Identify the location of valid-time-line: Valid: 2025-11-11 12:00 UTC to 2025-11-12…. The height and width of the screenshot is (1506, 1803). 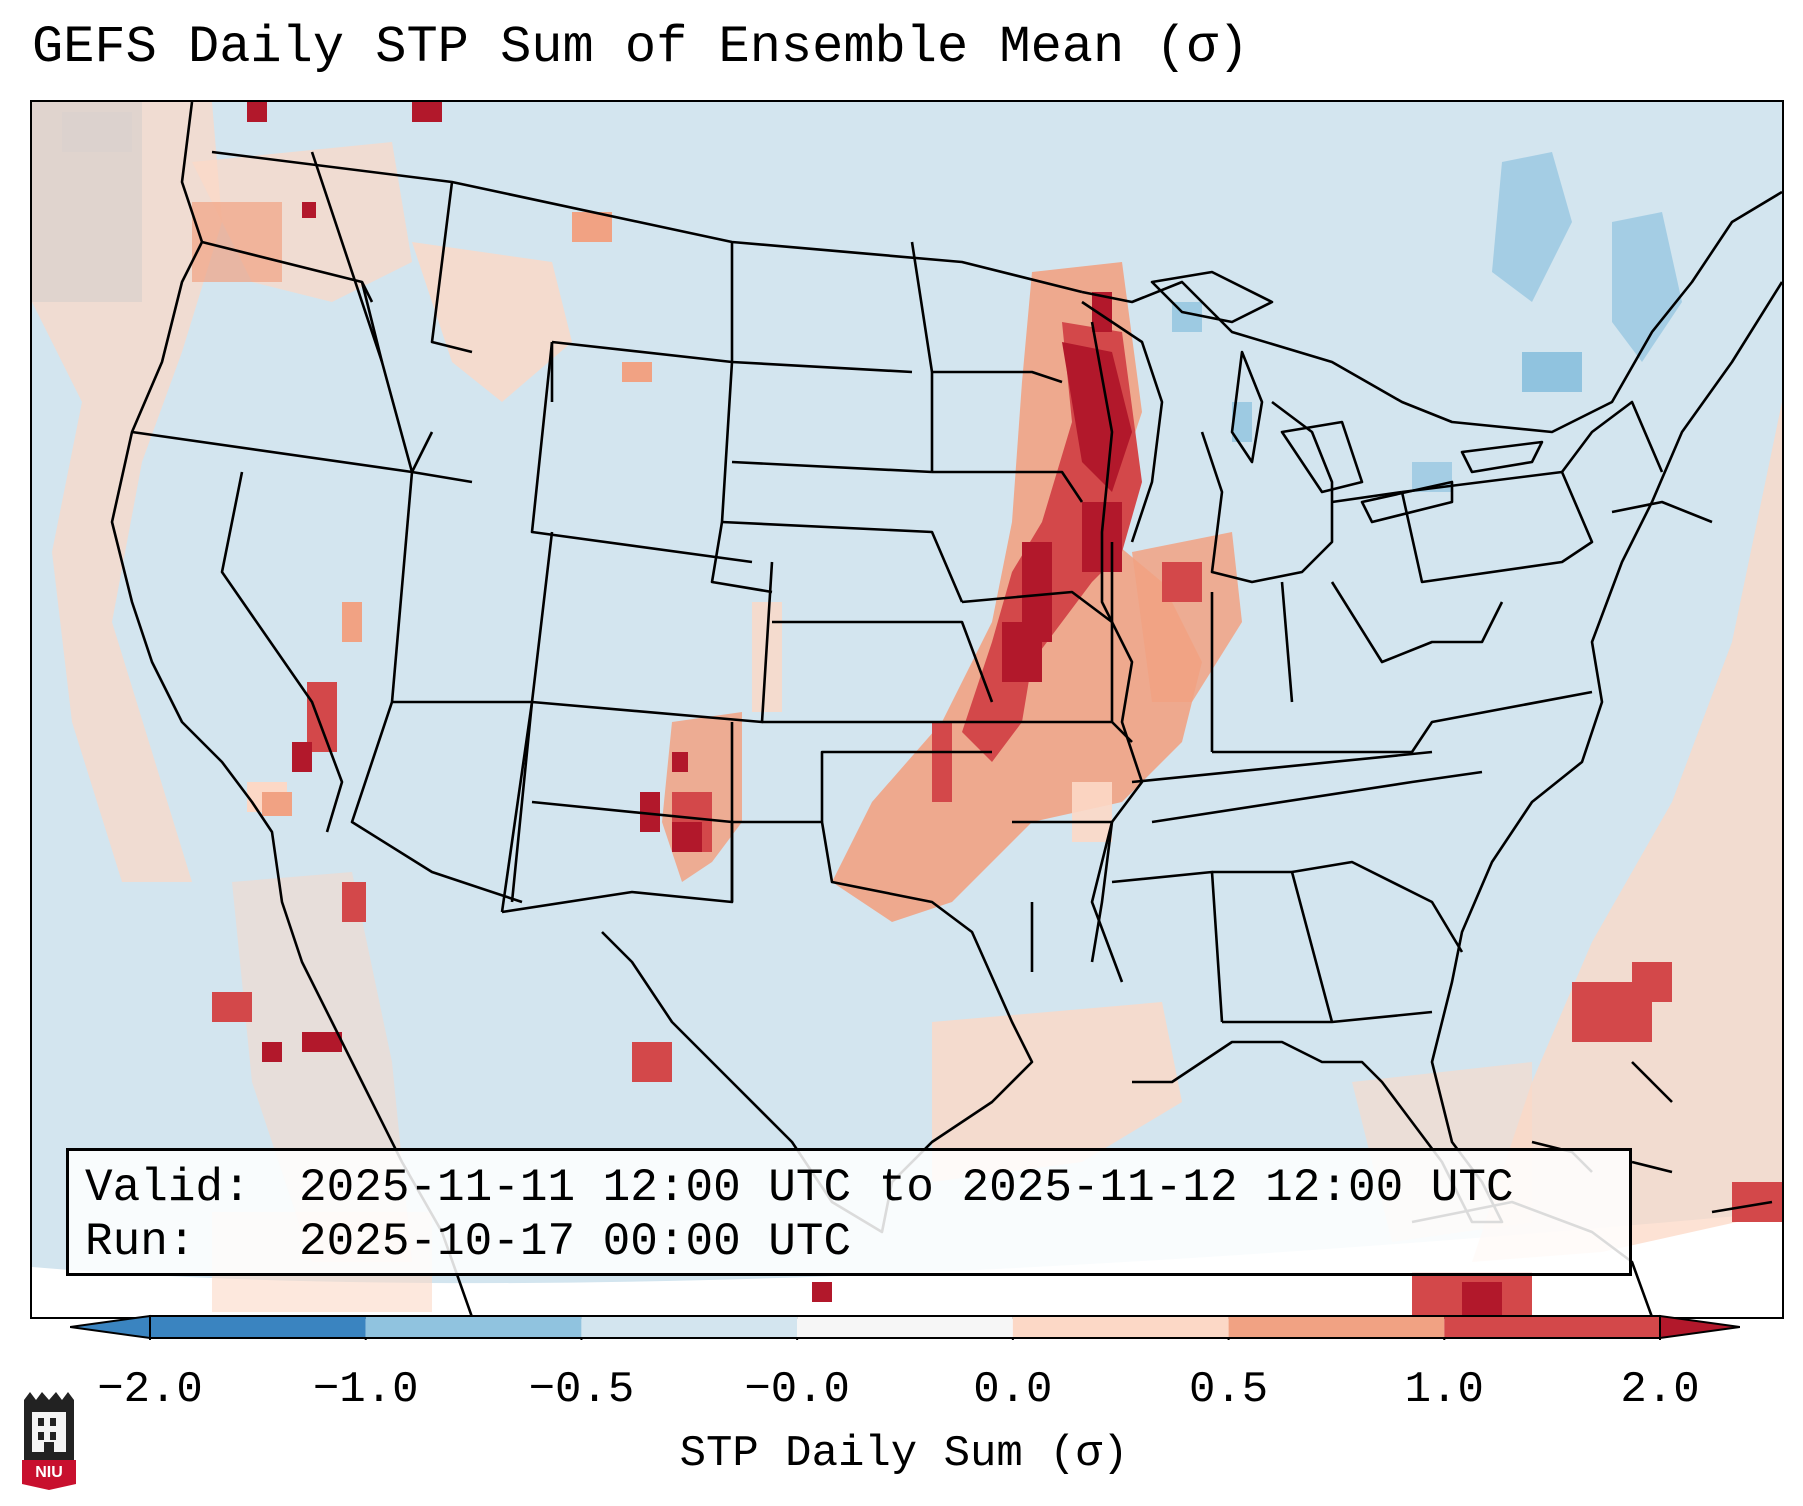
(799, 1188).